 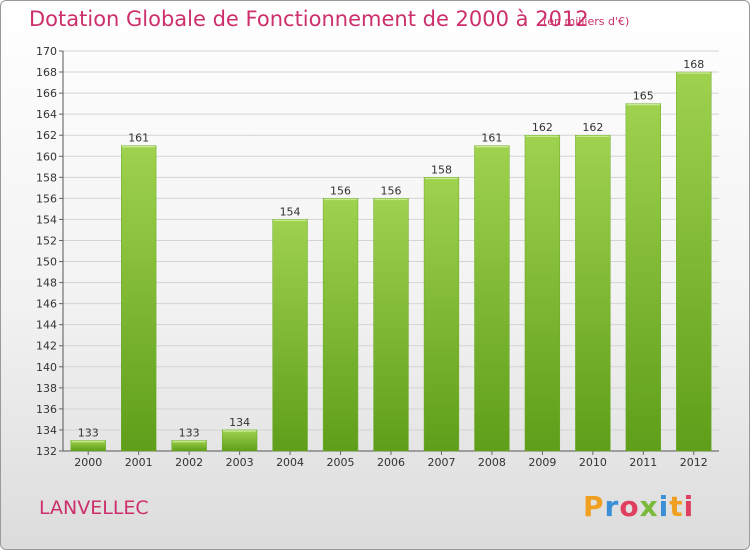 I want to click on y-tick-label: 140, so click(x=46, y=367).